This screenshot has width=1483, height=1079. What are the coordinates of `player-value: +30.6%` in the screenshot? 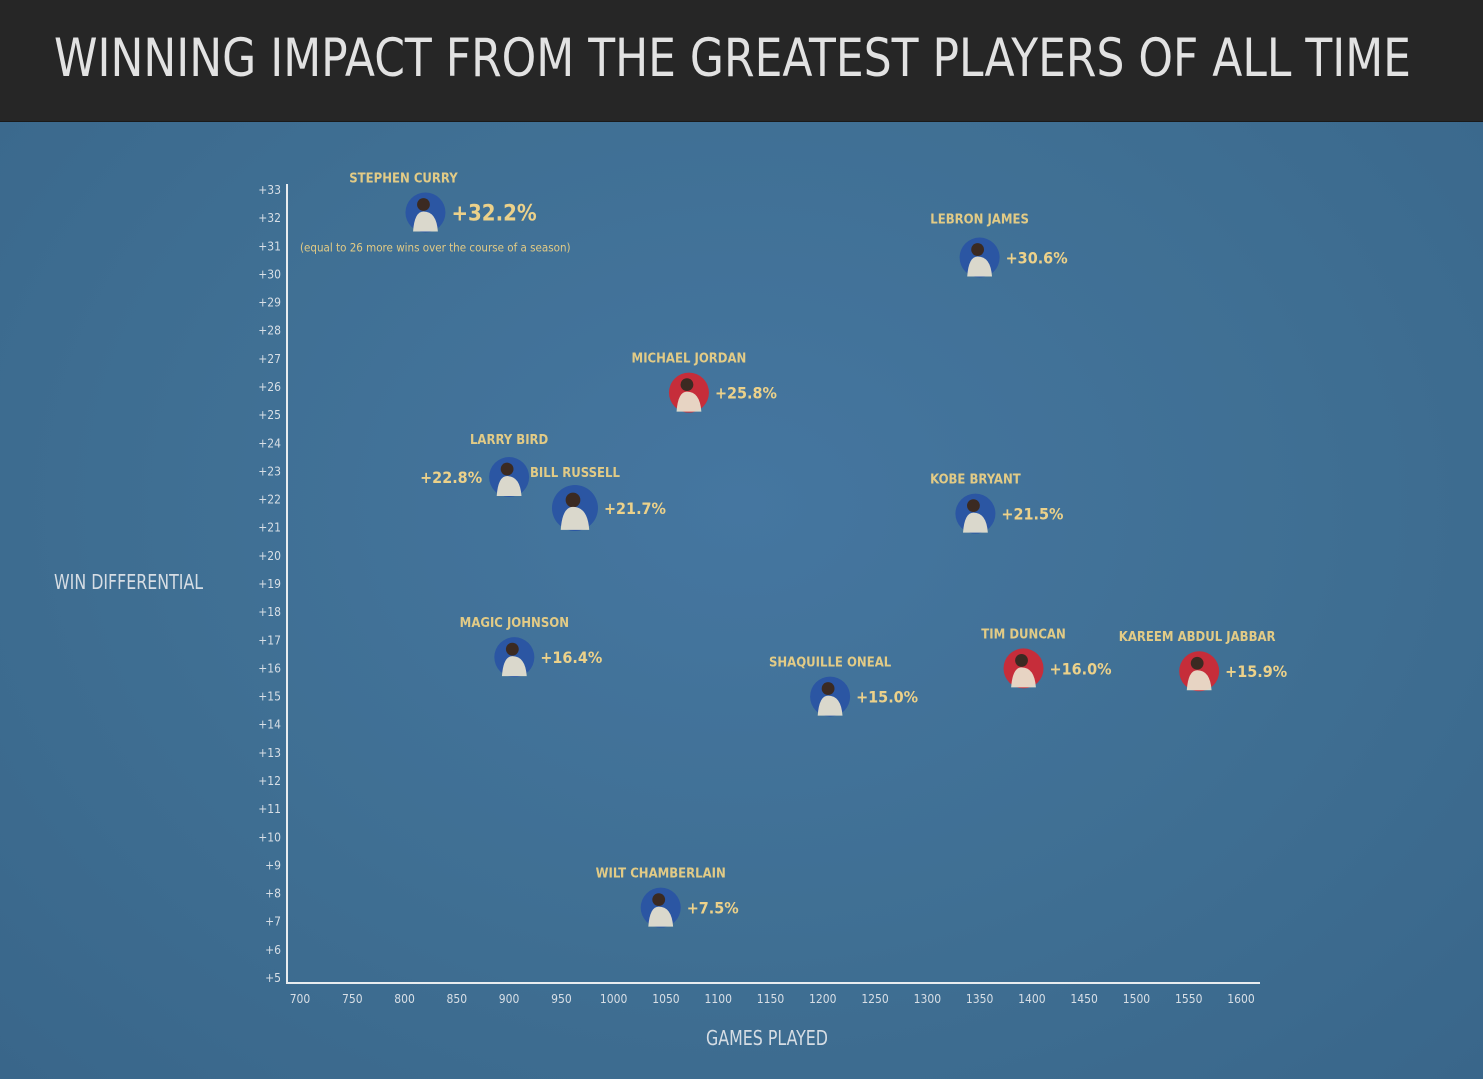 It's located at (1037, 258).